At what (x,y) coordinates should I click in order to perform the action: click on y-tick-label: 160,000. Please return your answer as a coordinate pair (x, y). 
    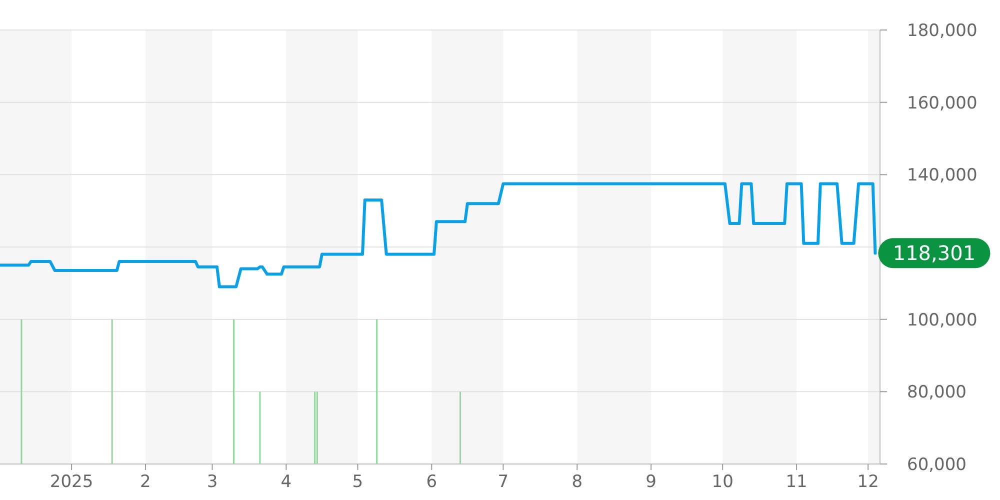
    Looking at the image, I should click on (942, 103).